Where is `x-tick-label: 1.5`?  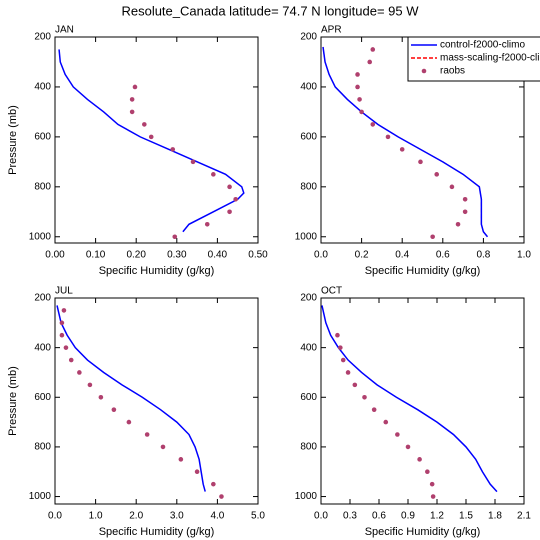 x-tick-label: 1.5 is located at coordinates (466, 516).